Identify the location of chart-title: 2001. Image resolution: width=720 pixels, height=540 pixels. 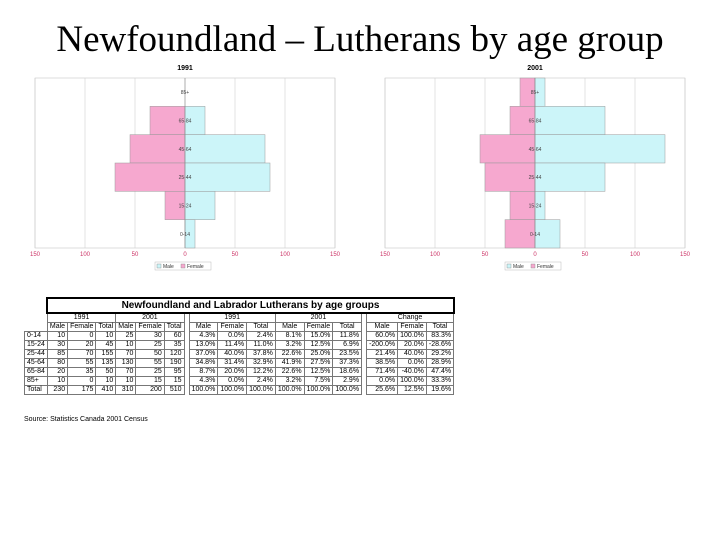
(535, 68).